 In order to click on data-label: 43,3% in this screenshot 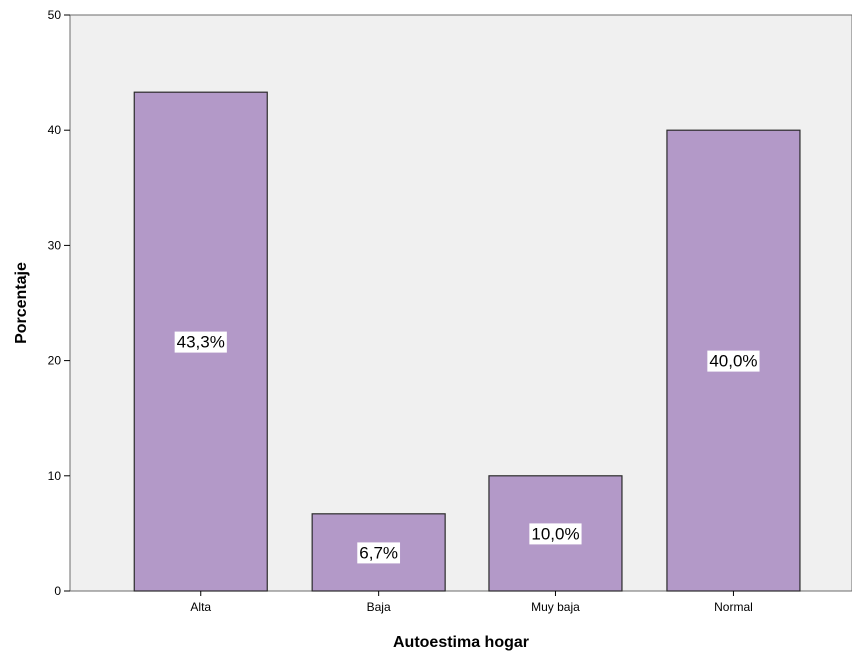, I will do `click(200, 342)`.